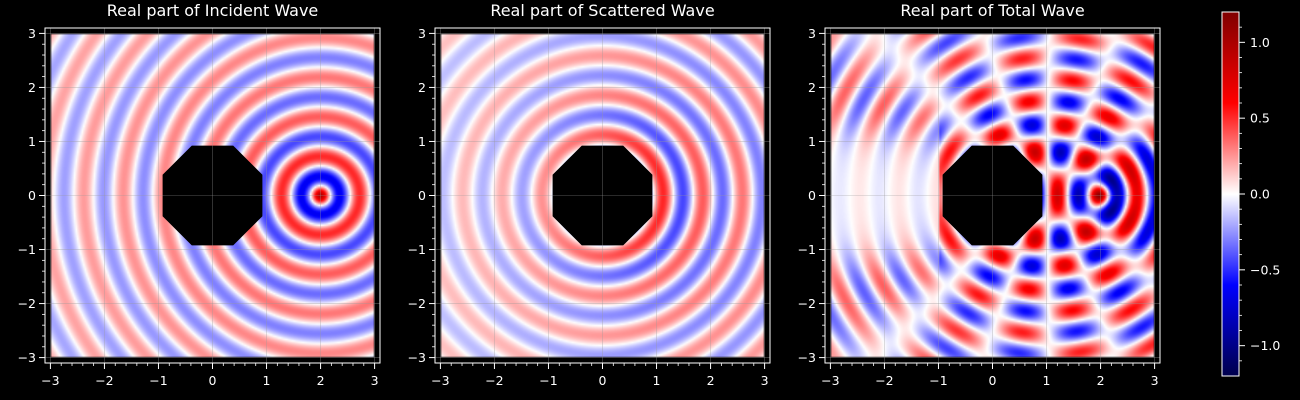 The image size is (1300, 400). I want to click on colorbar-tick-label: 0.5, so click(1260, 118).